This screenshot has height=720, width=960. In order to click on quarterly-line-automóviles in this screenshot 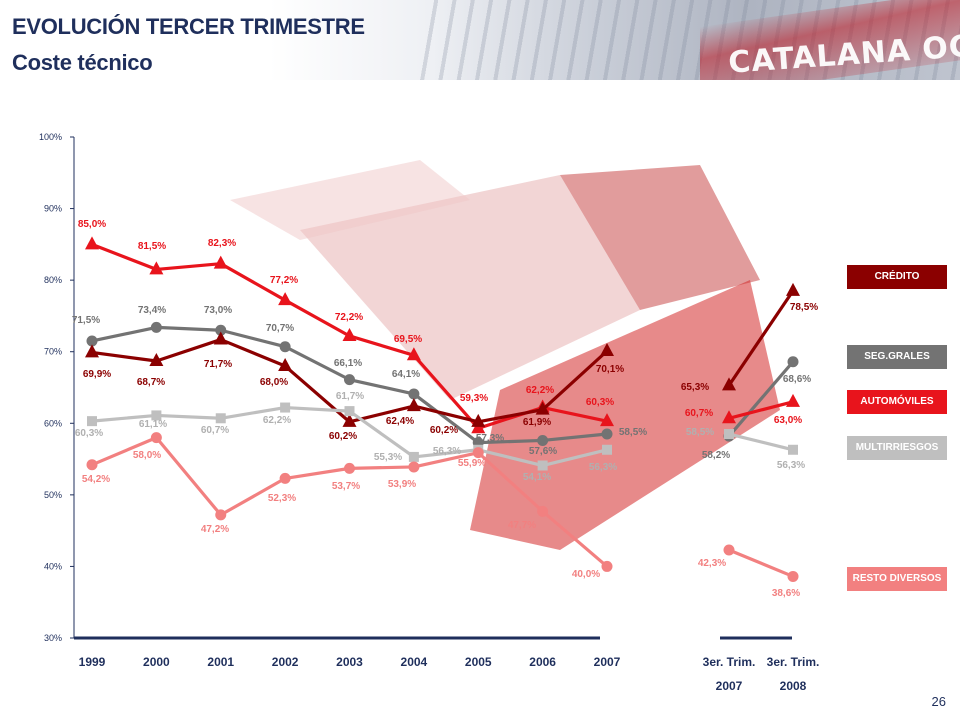, I will do `click(761, 410)`.